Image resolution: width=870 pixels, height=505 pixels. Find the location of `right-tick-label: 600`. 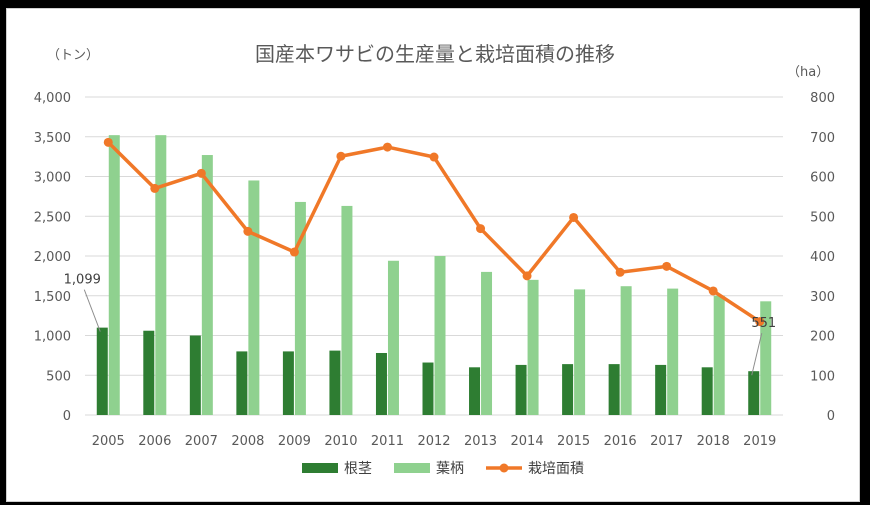

right-tick-label: 600 is located at coordinates (822, 178).